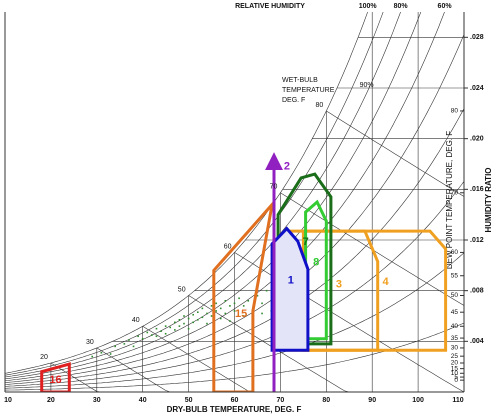 This screenshot has height=415, width=496. What do you see at coordinates (401, 6) in the screenshot?
I see `rh-tick-label: 80%` at bounding box center [401, 6].